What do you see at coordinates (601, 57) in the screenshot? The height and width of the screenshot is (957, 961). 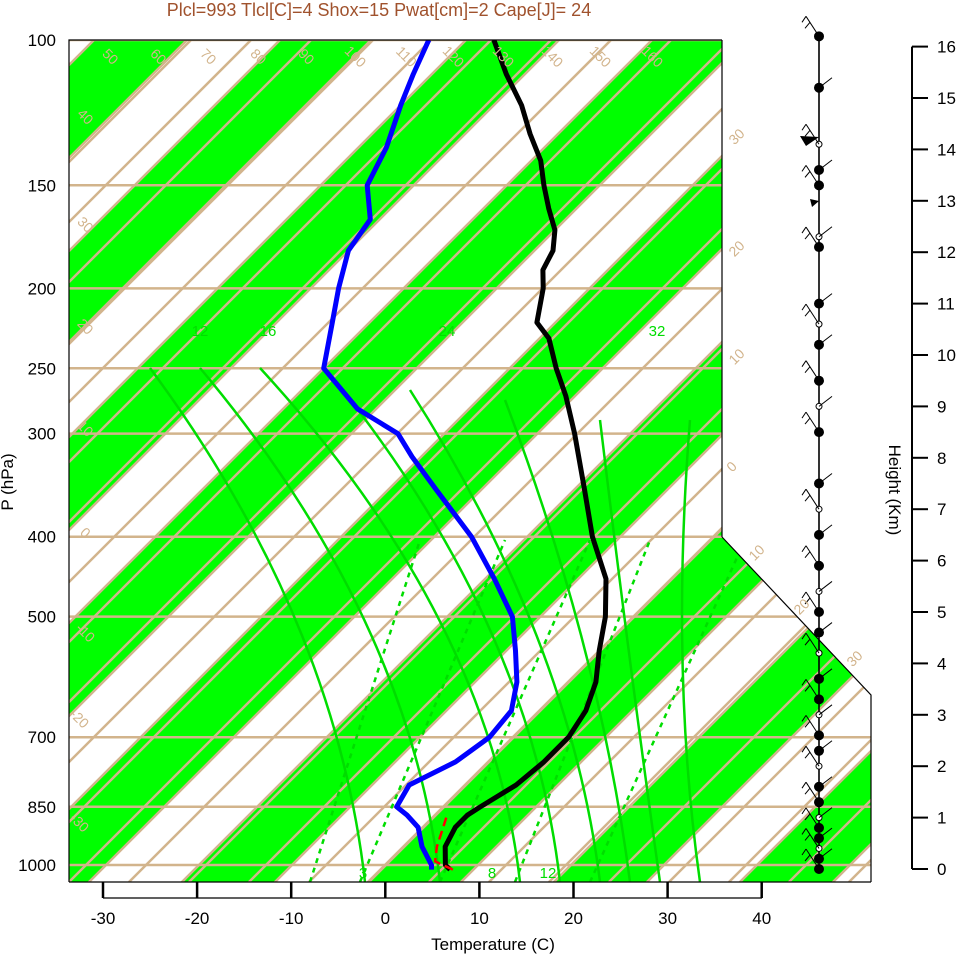 I see `isotherm-label: 150` at bounding box center [601, 57].